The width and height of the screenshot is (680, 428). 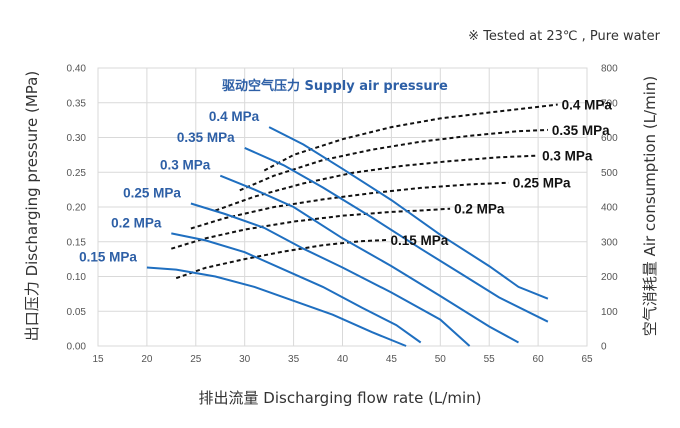 I want to click on x-tick-label: 35, so click(x=294, y=359).